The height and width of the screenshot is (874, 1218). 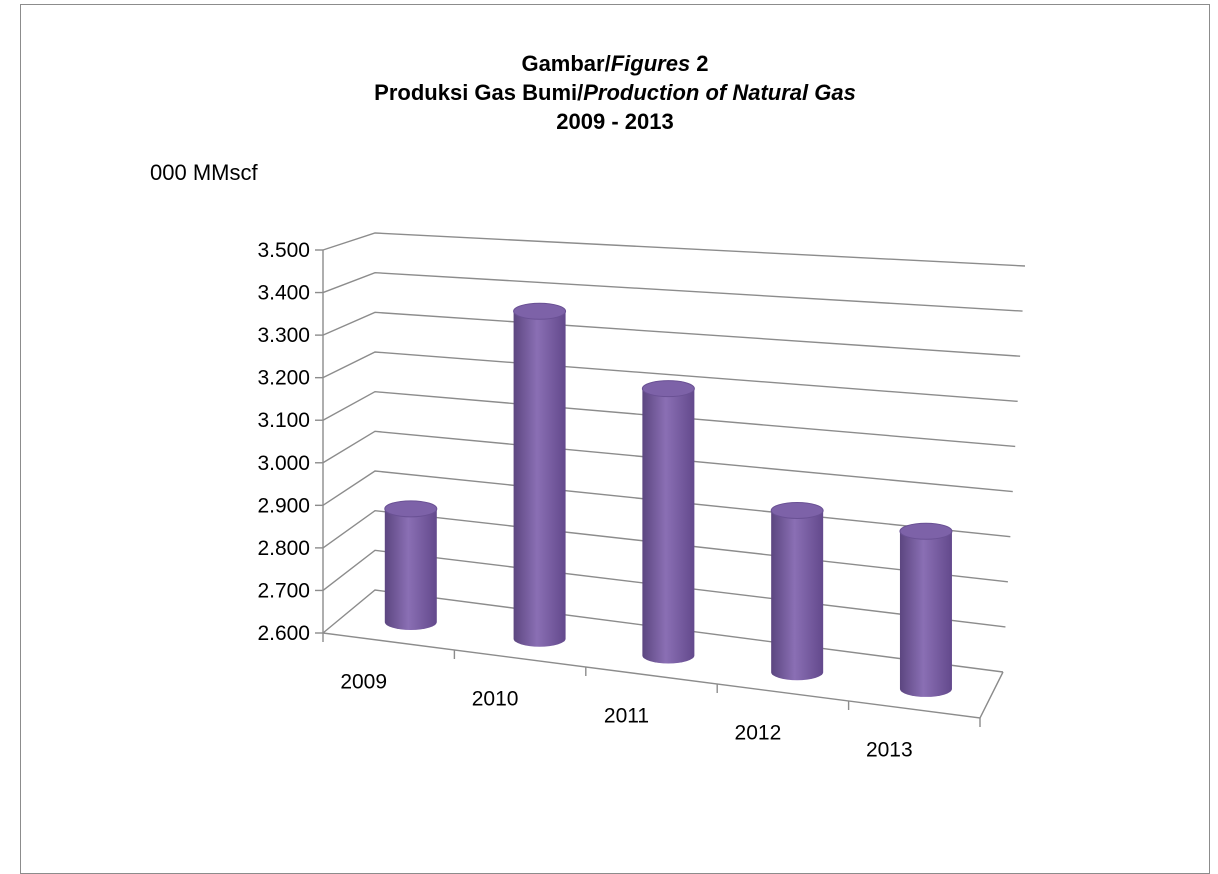 What do you see at coordinates (495, 699) in the screenshot?
I see `x-tick-label: 2010` at bounding box center [495, 699].